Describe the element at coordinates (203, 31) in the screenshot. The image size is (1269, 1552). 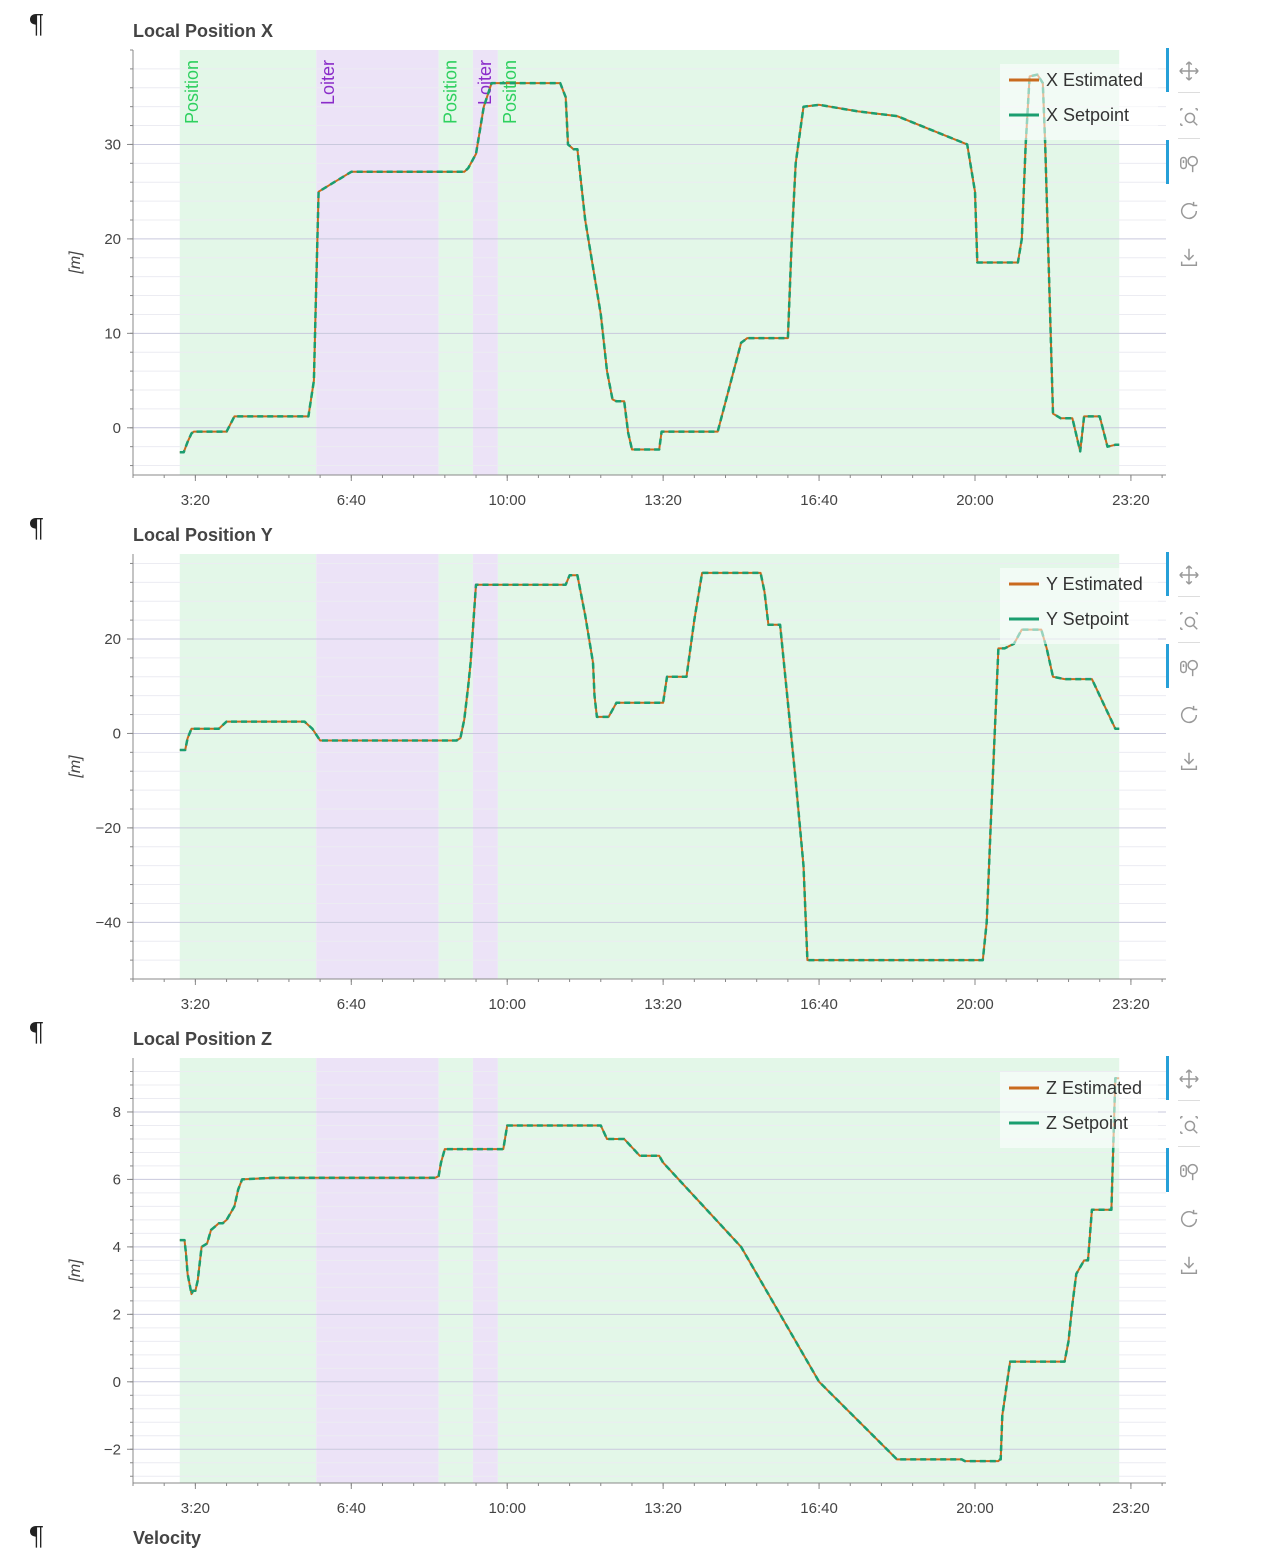
I see `chart-title: Local Position X` at that location.